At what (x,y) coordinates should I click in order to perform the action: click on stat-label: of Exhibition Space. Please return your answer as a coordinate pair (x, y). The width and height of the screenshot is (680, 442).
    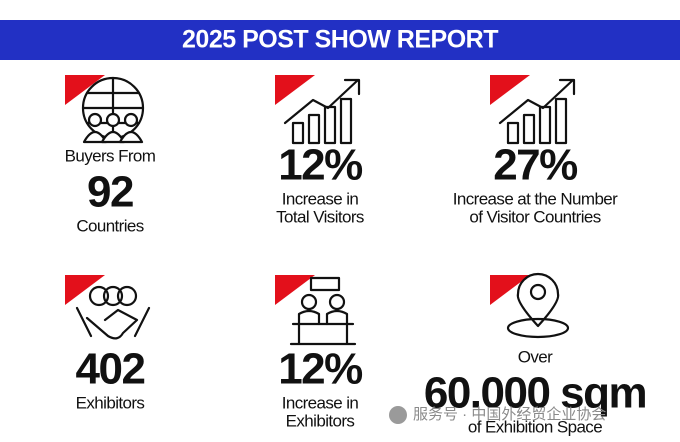
    Looking at the image, I should click on (535, 426).